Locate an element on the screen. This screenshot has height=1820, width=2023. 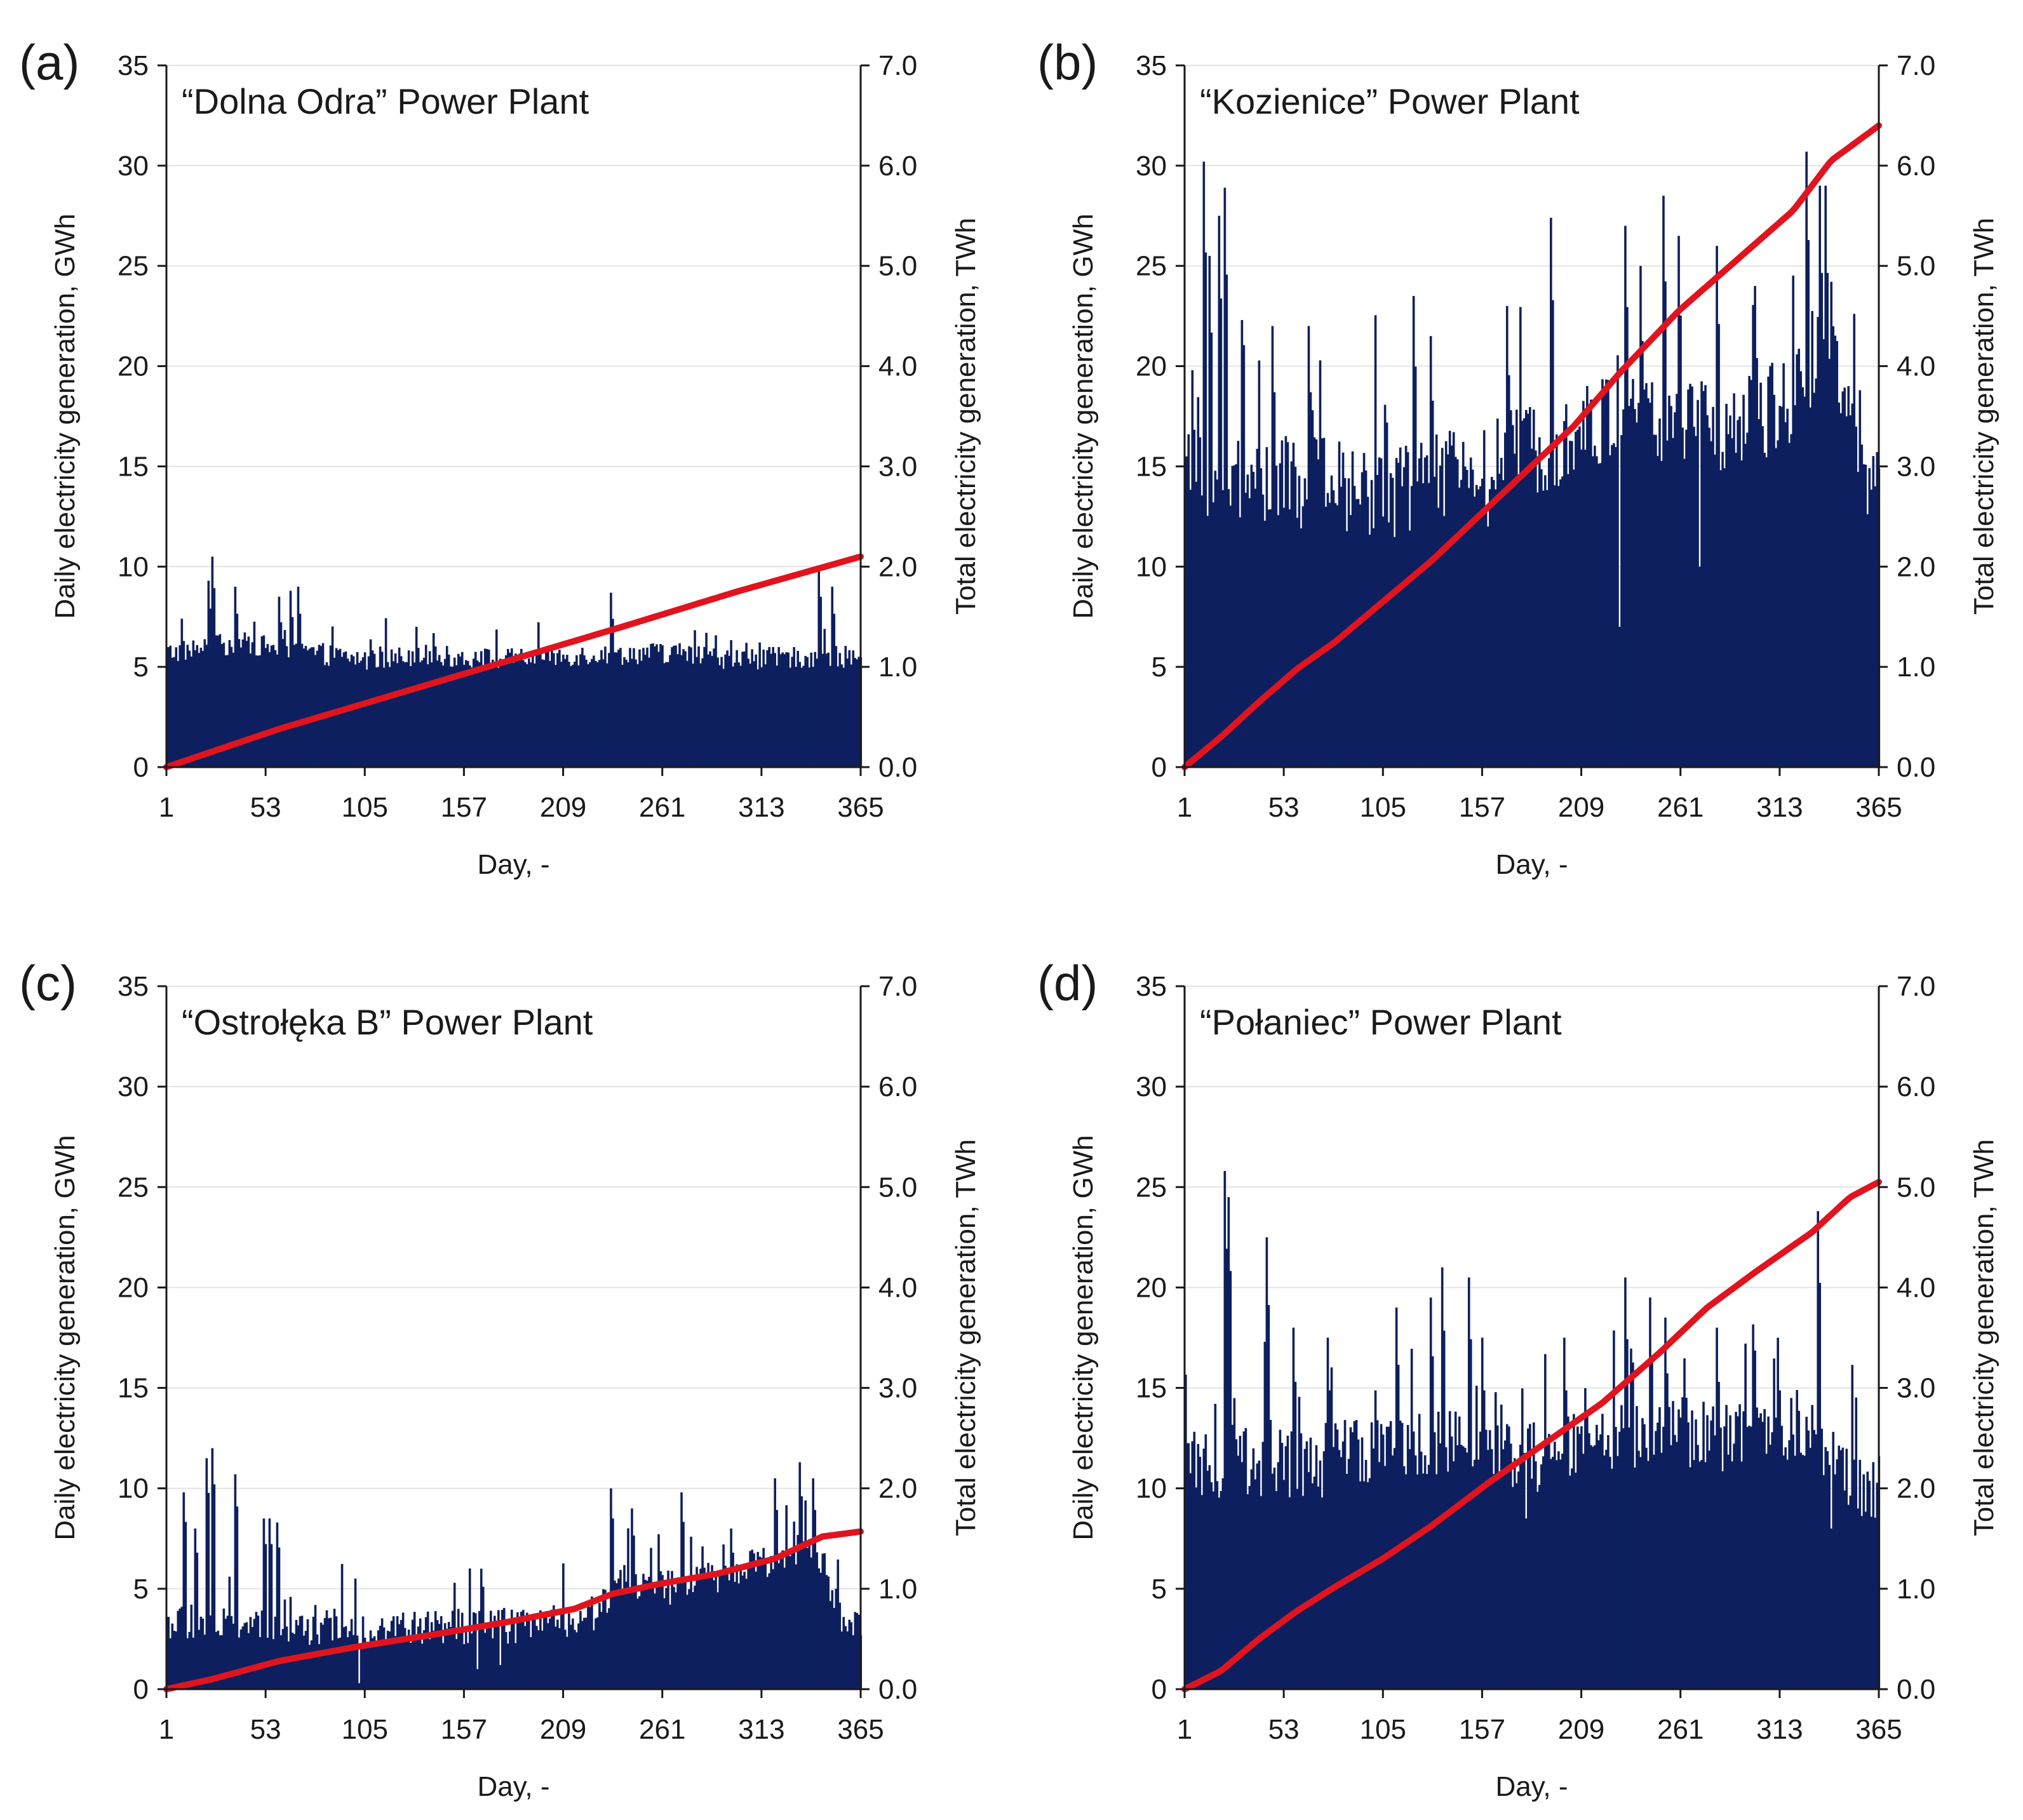
y-tick-label: 15 is located at coordinates (133, 466).